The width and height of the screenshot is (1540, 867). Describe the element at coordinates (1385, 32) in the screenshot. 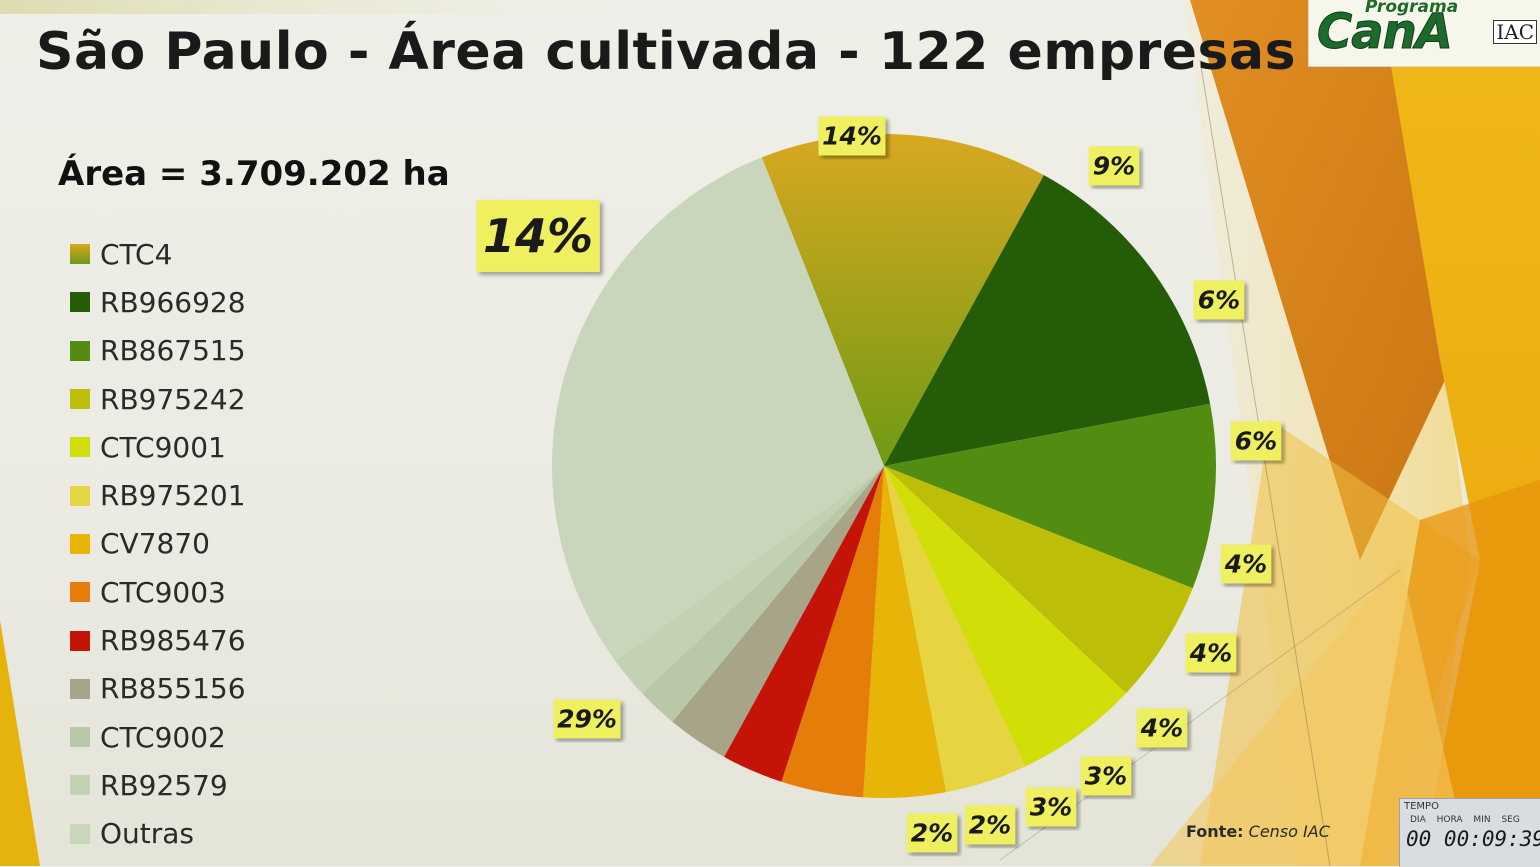

I see `logo-main-text: CanA` at that location.